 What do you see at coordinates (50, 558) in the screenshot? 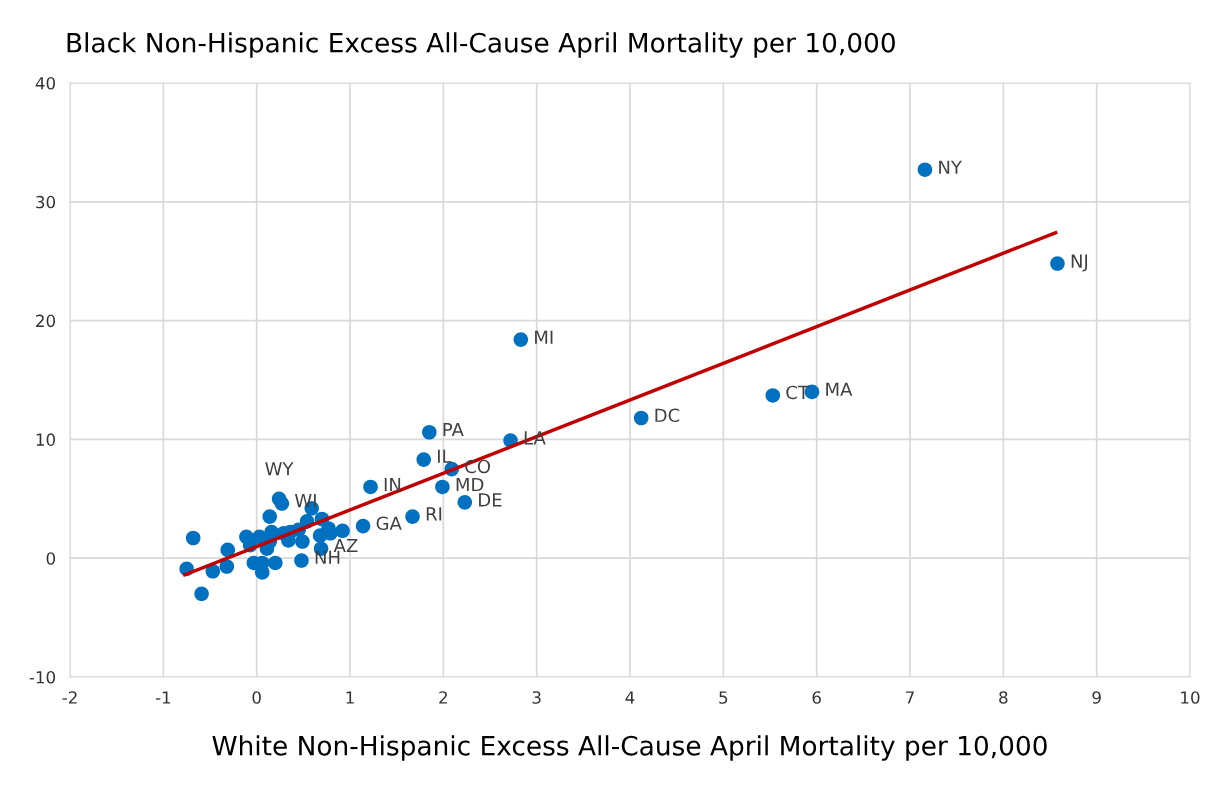
I see `y-tick-label: 0` at bounding box center [50, 558].